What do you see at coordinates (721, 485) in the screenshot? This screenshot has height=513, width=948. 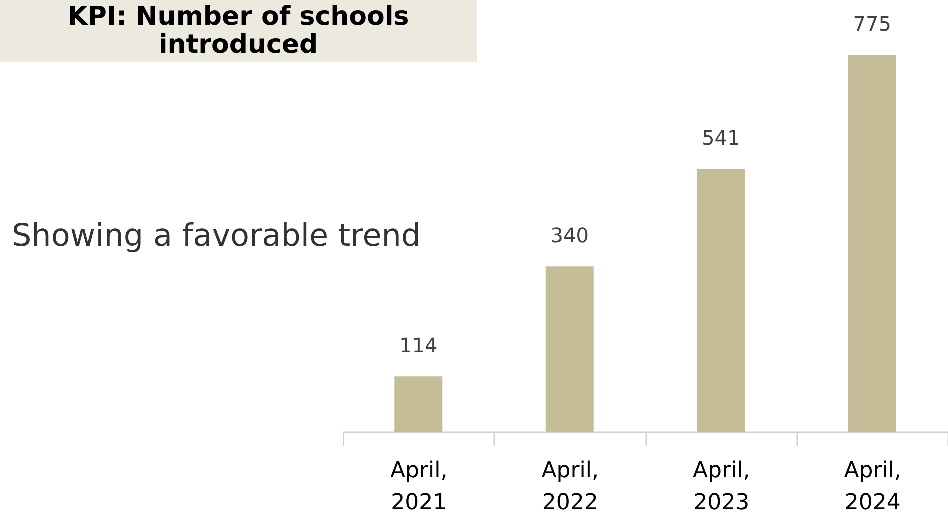 I see `x-tick-label: April, 2023` at bounding box center [721, 485].